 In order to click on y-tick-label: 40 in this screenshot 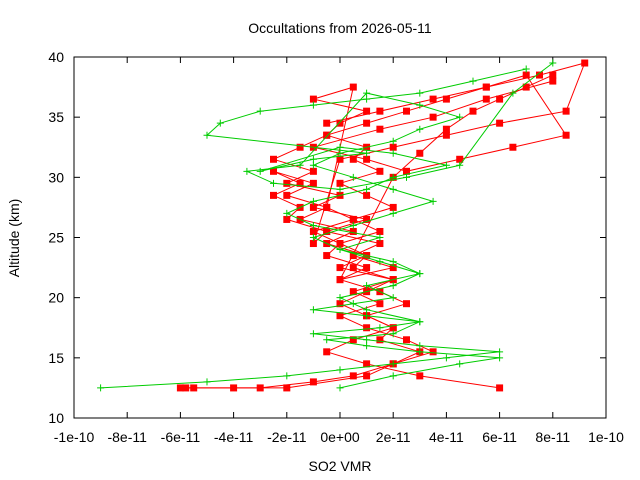, I will do `click(56, 57)`.